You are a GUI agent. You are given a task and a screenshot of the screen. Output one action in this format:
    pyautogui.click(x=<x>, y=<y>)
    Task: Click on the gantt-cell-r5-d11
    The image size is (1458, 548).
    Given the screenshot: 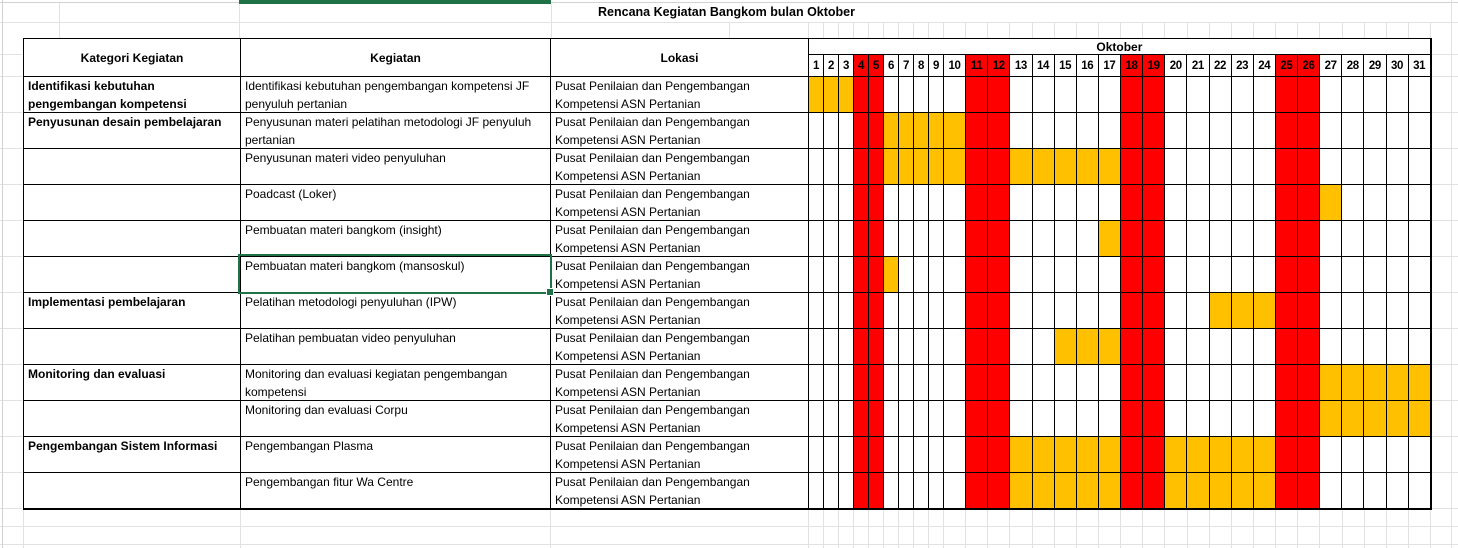 What is the action you would take?
    pyautogui.click(x=977, y=239)
    